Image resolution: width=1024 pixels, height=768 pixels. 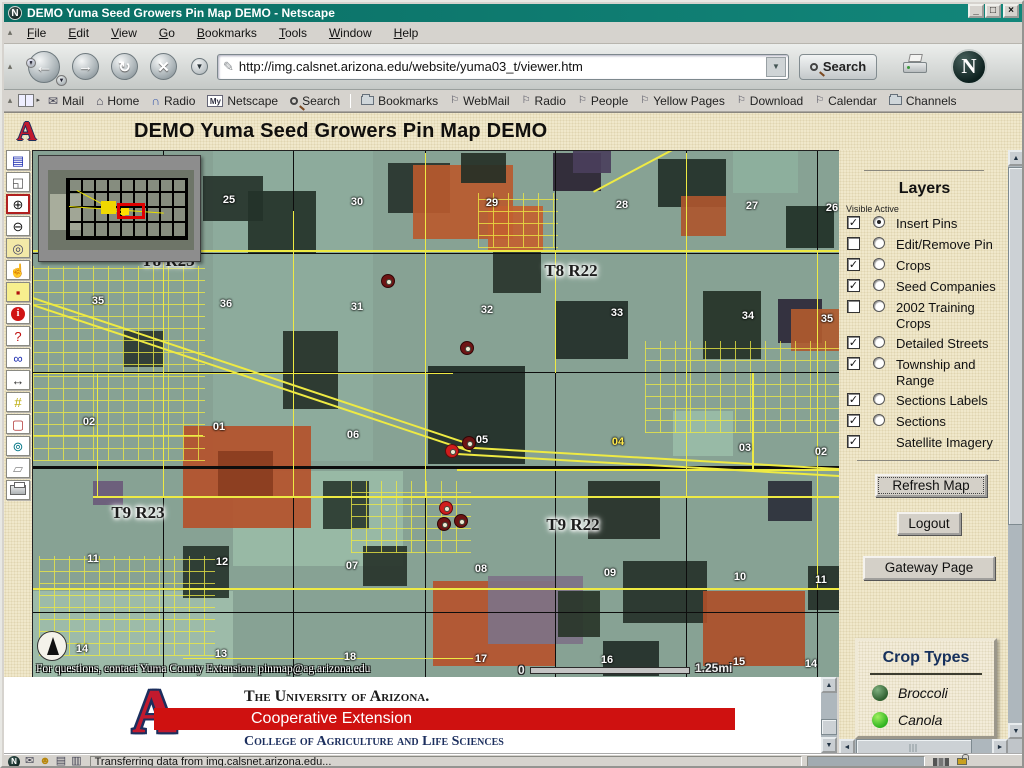 What do you see at coordinates (124, 32) in the screenshot?
I see `menu-view: View` at bounding box center [124, 32].